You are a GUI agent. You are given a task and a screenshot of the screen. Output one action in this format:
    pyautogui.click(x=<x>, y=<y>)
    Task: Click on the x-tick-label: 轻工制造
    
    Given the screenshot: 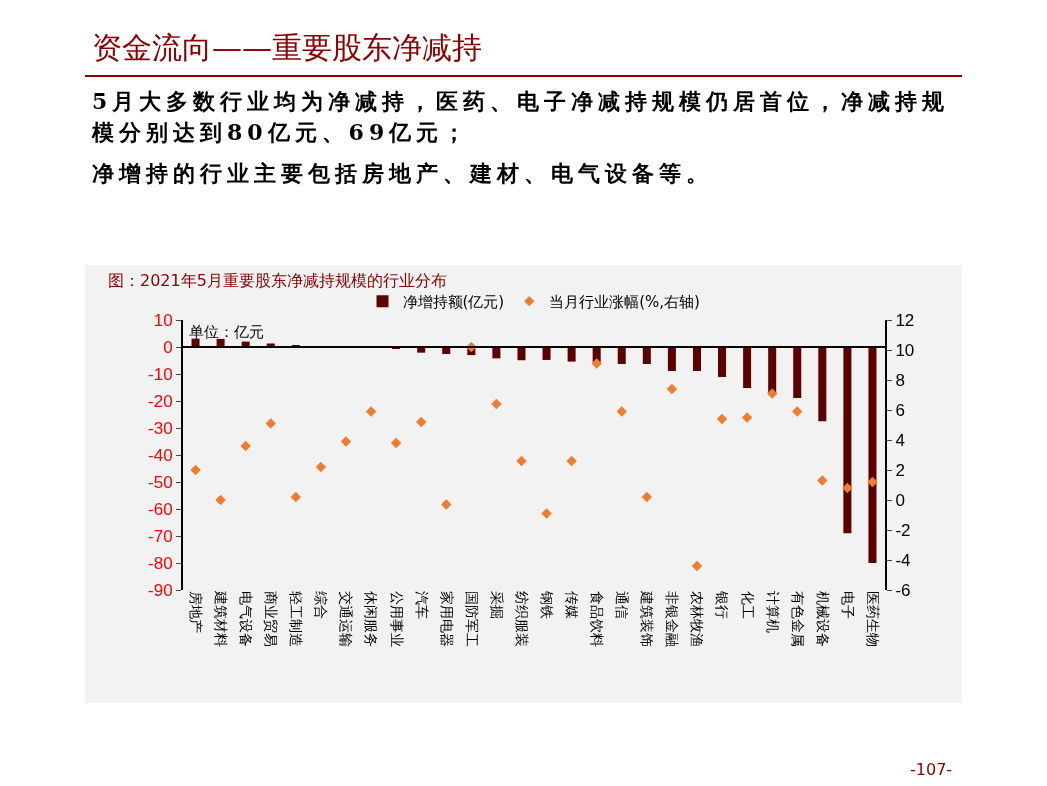 What is the action you would take?
    pyautogui.click(x=296, y=619)
    